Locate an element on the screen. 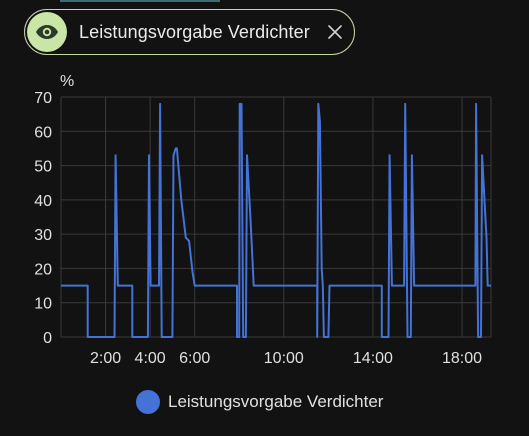 This screenshot has width=529, height=436. close-icon is located at coordinates (335, 32).